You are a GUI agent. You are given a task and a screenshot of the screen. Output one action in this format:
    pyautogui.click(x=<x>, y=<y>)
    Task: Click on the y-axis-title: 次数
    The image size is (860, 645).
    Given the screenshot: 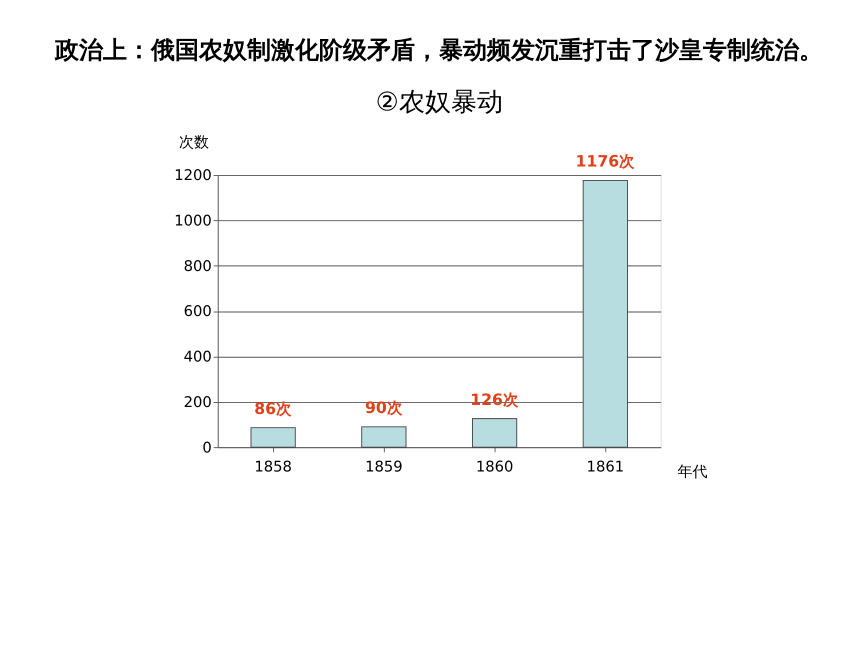 What is the action you would take?
    pyautogui.click(x=194, y=142)
    